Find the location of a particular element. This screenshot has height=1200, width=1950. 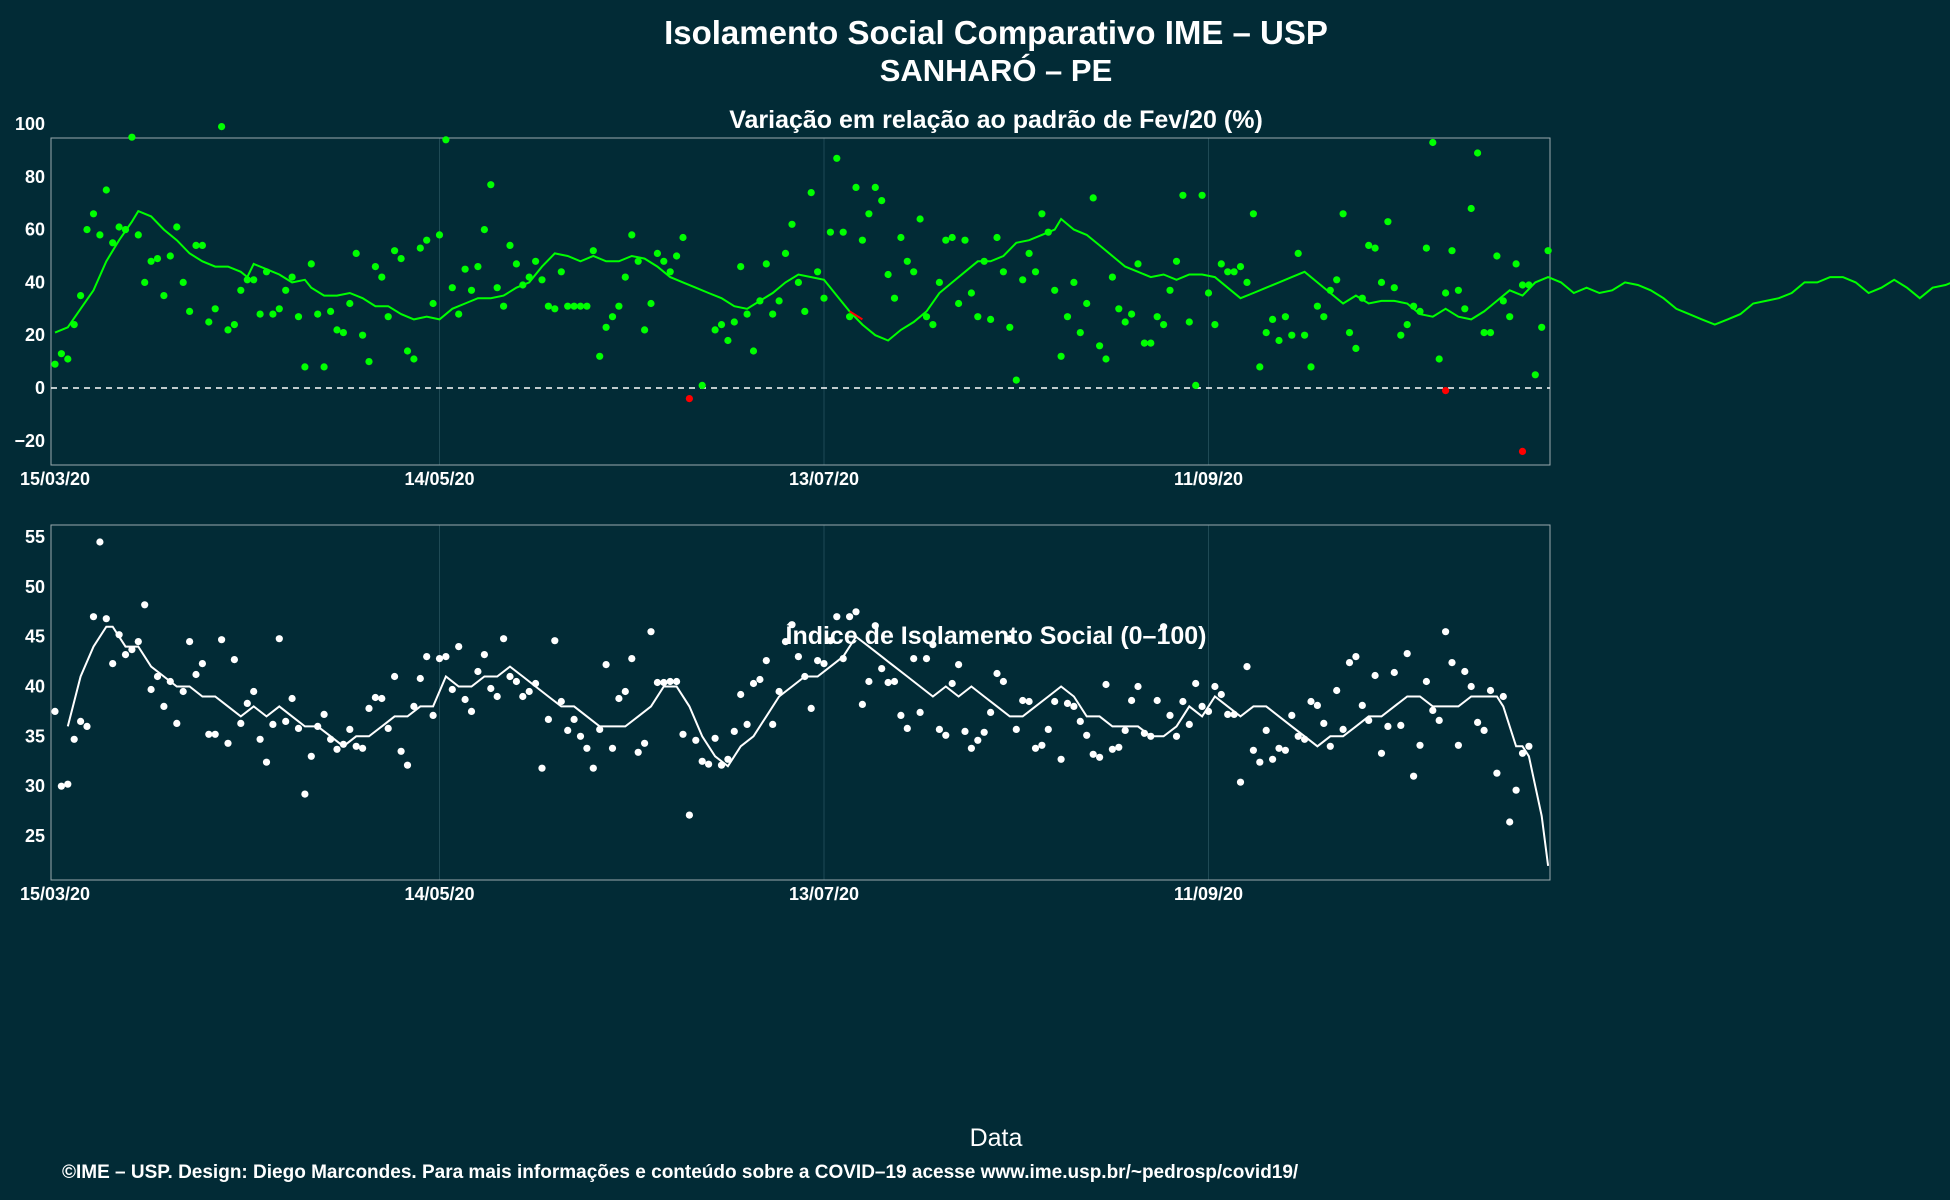

y-tick-label: 80 is located at coordinates (35, 177).